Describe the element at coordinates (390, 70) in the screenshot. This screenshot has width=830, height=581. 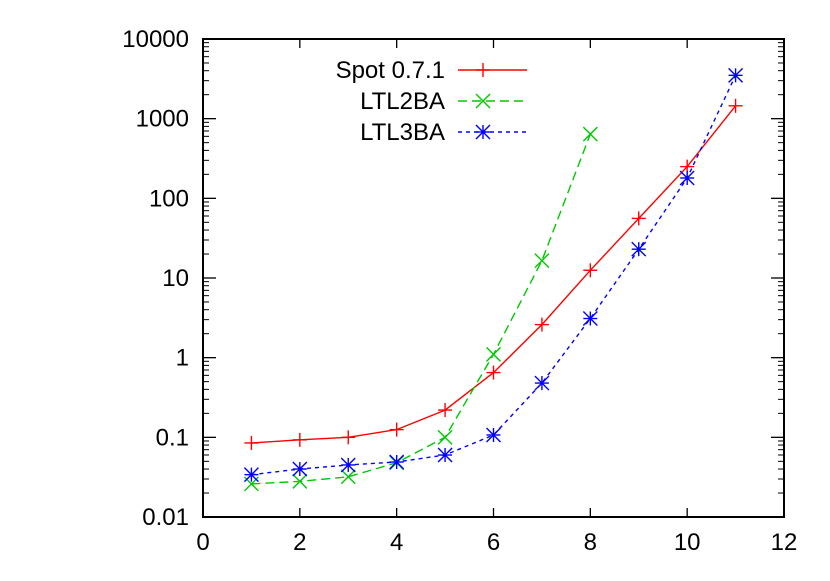
I see `legend-label: Spot 0.7.1` at that location.